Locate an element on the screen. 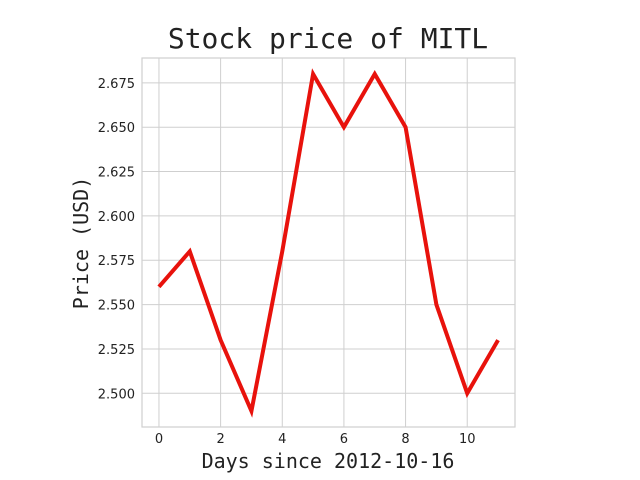 The image size is (640, 480). y-tick-labels: 2.500 2.525 2.550 2.575 2.600 2.625 2.650 2.675 is located at coordinates (116, 239).